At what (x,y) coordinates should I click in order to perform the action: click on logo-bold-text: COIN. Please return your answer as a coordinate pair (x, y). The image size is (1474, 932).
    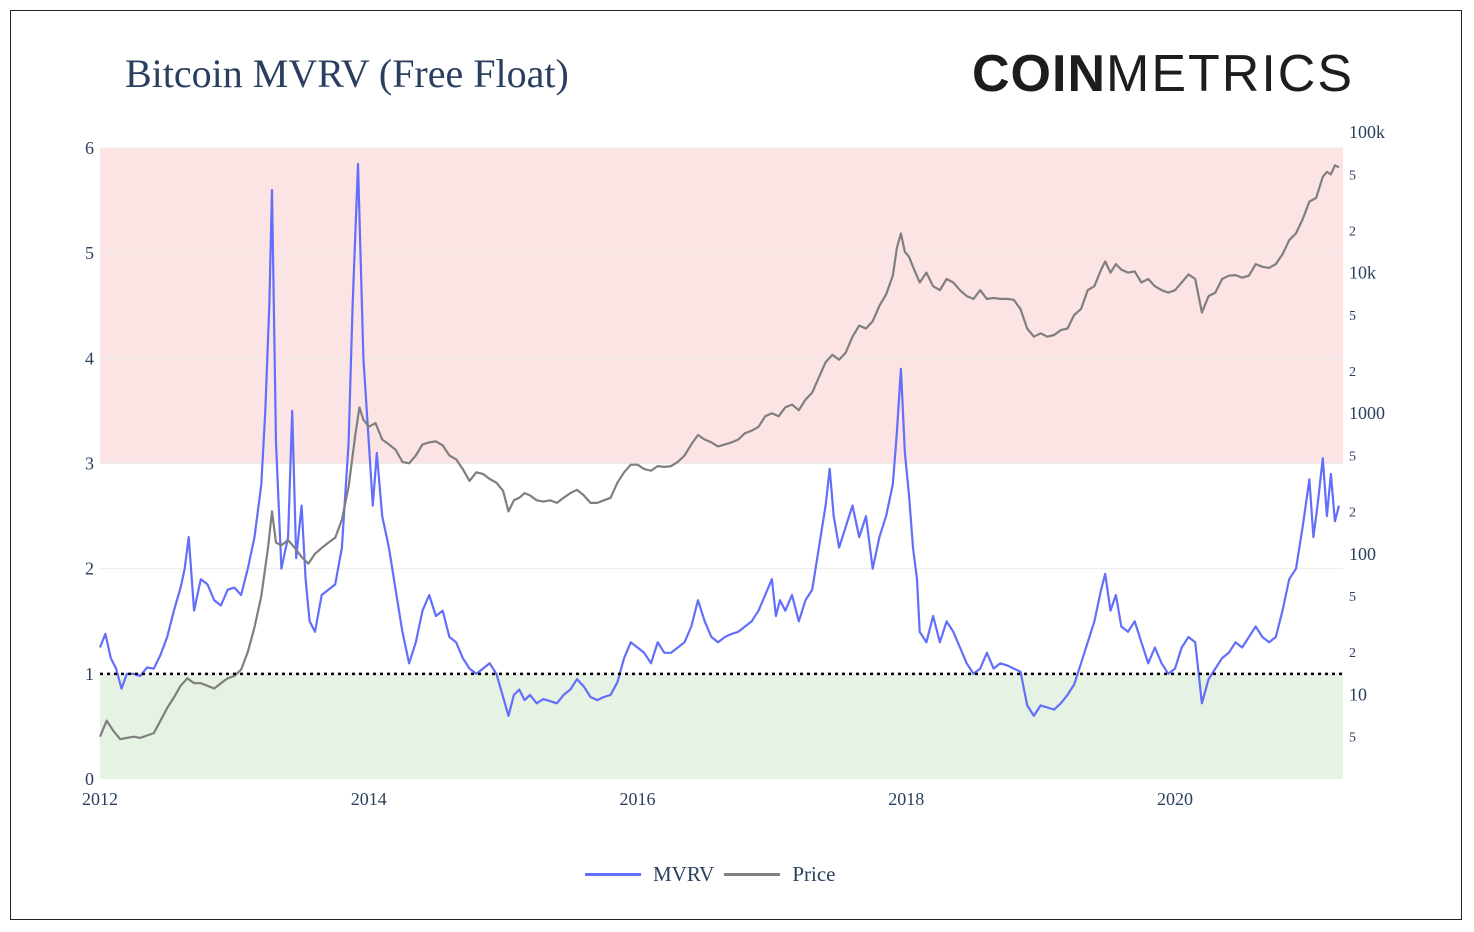
    Looking at the image, I should click on (1039, 74).